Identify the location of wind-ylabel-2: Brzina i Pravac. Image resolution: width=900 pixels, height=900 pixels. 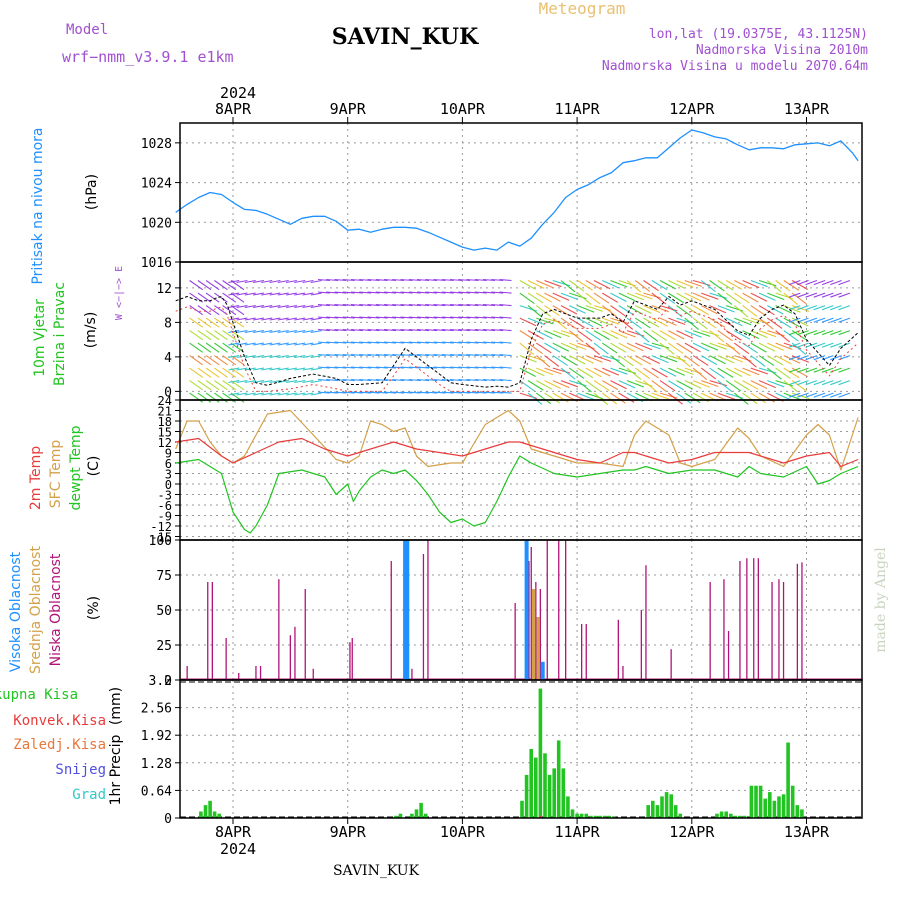
(60, 334).